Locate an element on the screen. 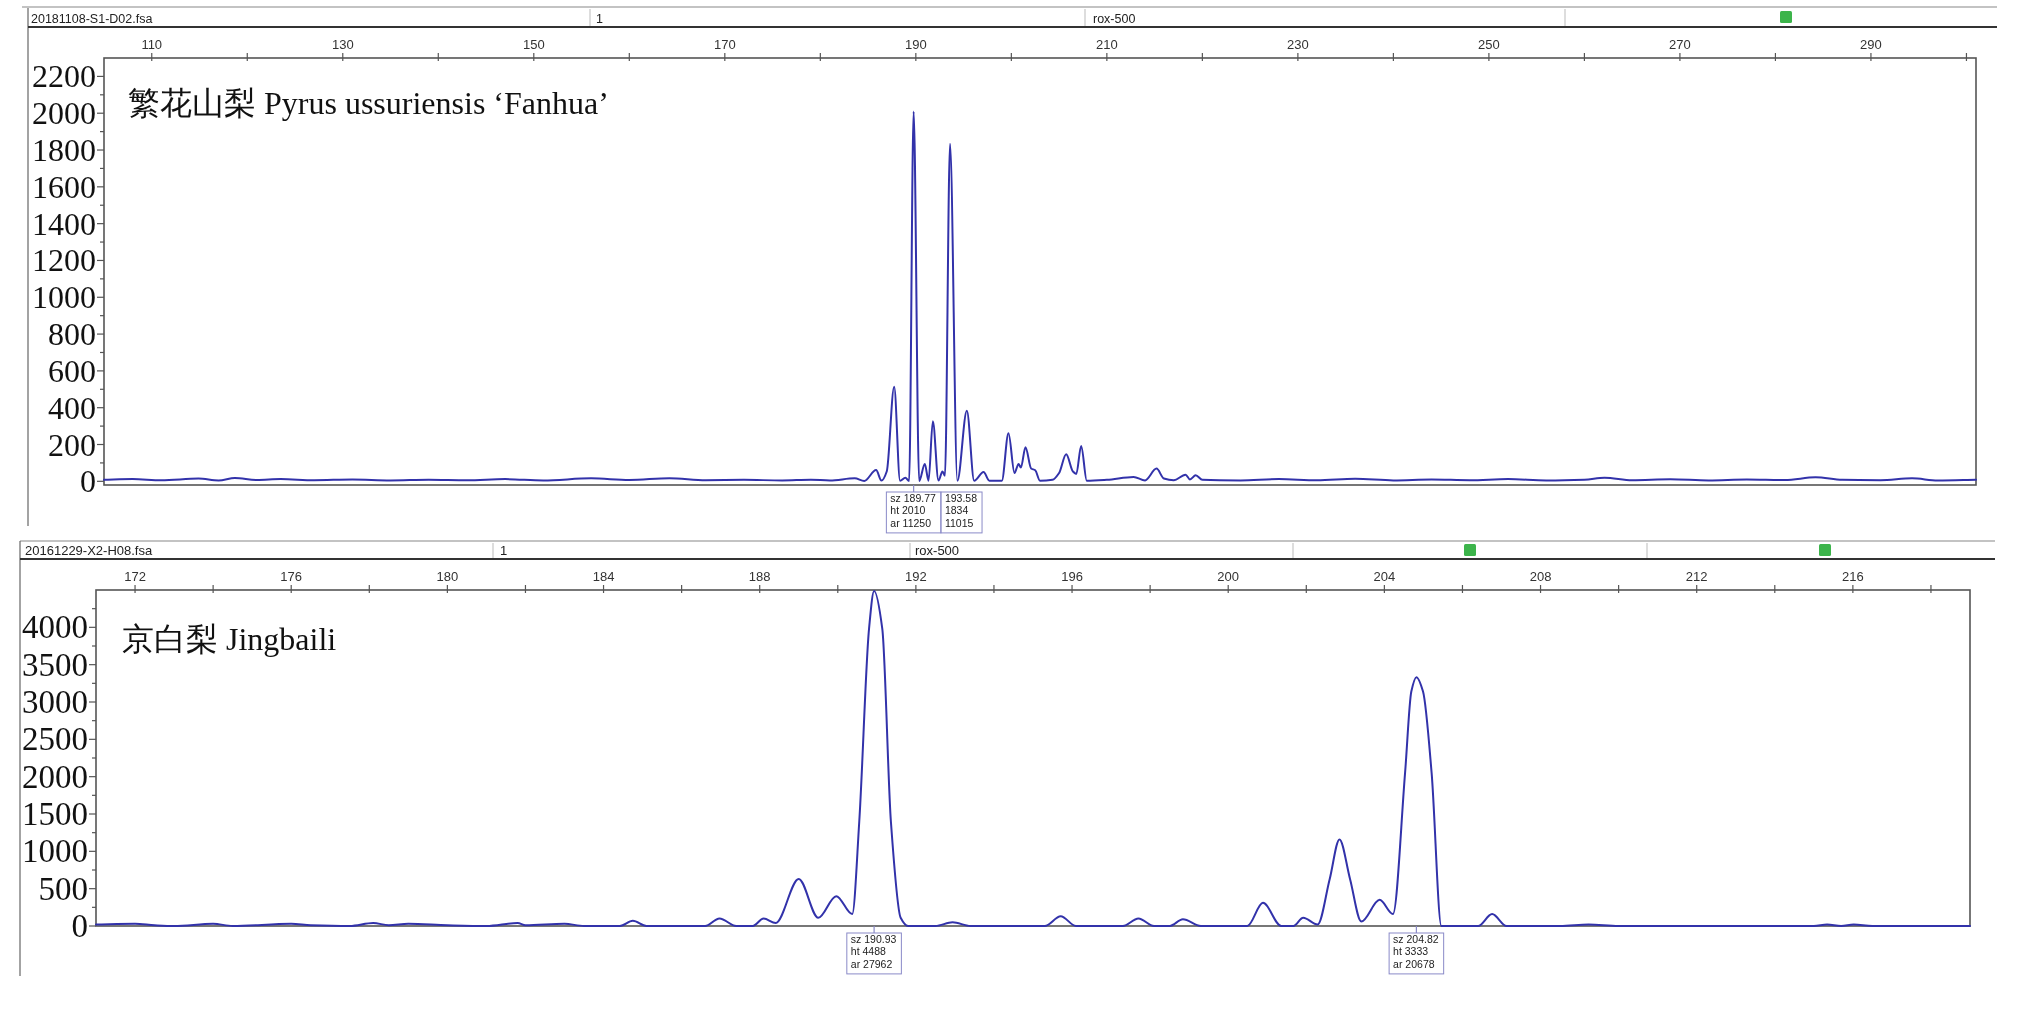  x-tick-label: 172 is located at coordinates (135, 576).